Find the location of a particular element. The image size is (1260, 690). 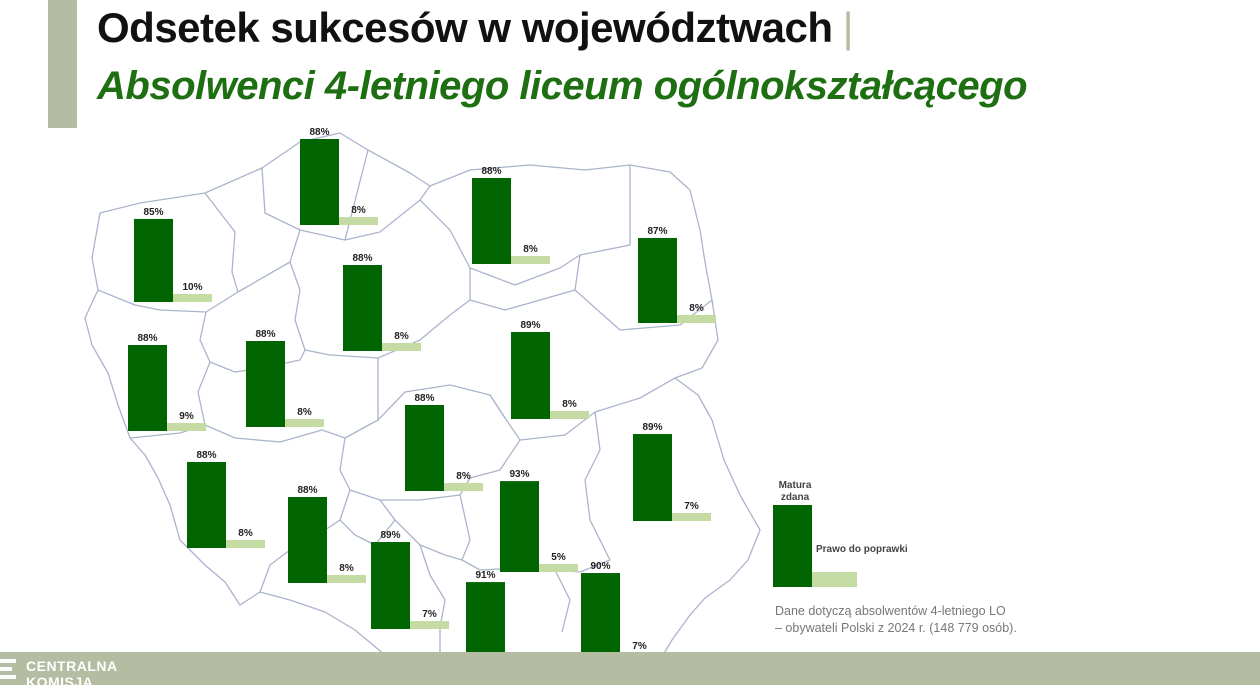

footer-logo-line-1: CENTRALNA is located at coordinates (72, 666).